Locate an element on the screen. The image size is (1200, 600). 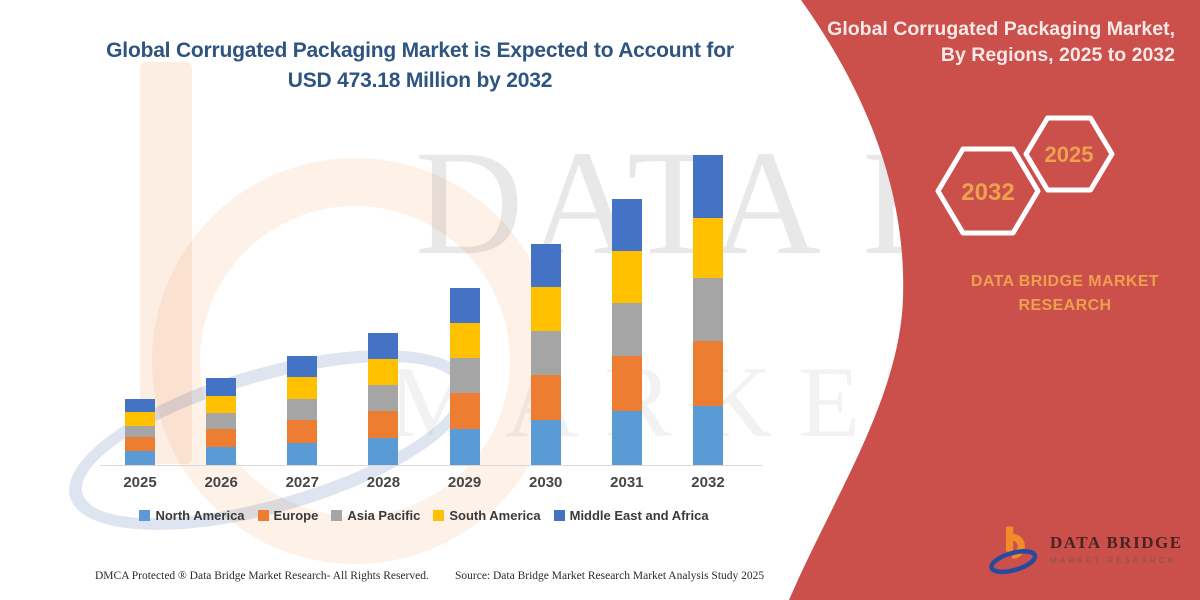
hexagon-2032-label: 2032 is located at coordinates (987, 192).